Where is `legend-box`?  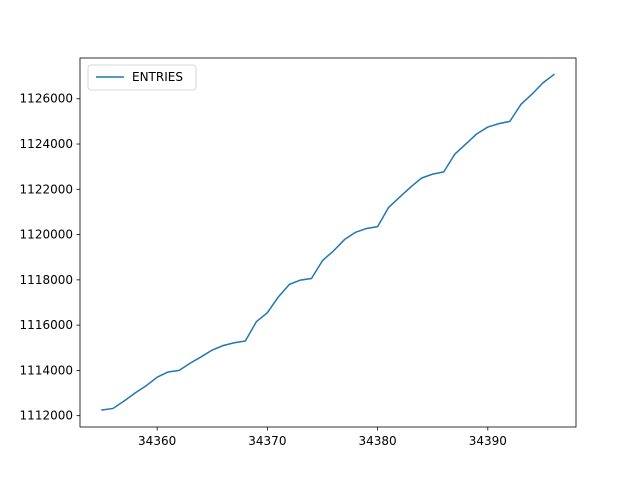
legend-box is located at coordinates (142, 77).